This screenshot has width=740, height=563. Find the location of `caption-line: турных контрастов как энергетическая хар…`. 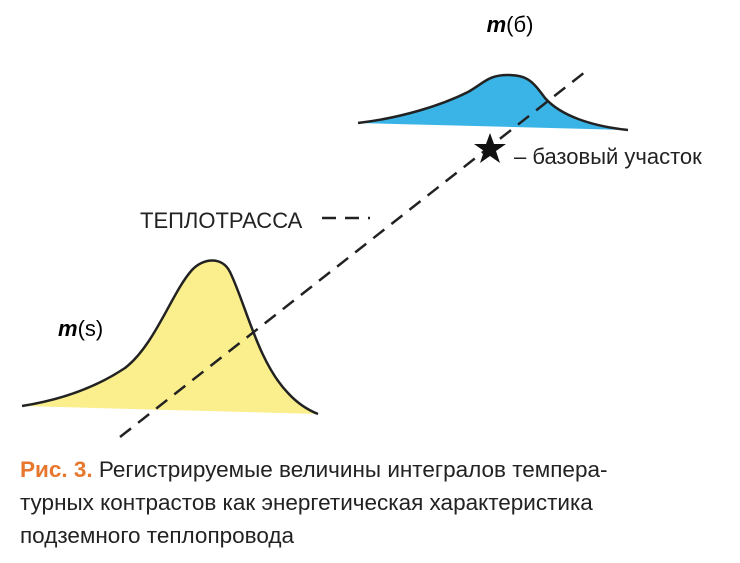

caption-line: турных контрастов как энергетическая хар… is located at coordinates (306, 502).